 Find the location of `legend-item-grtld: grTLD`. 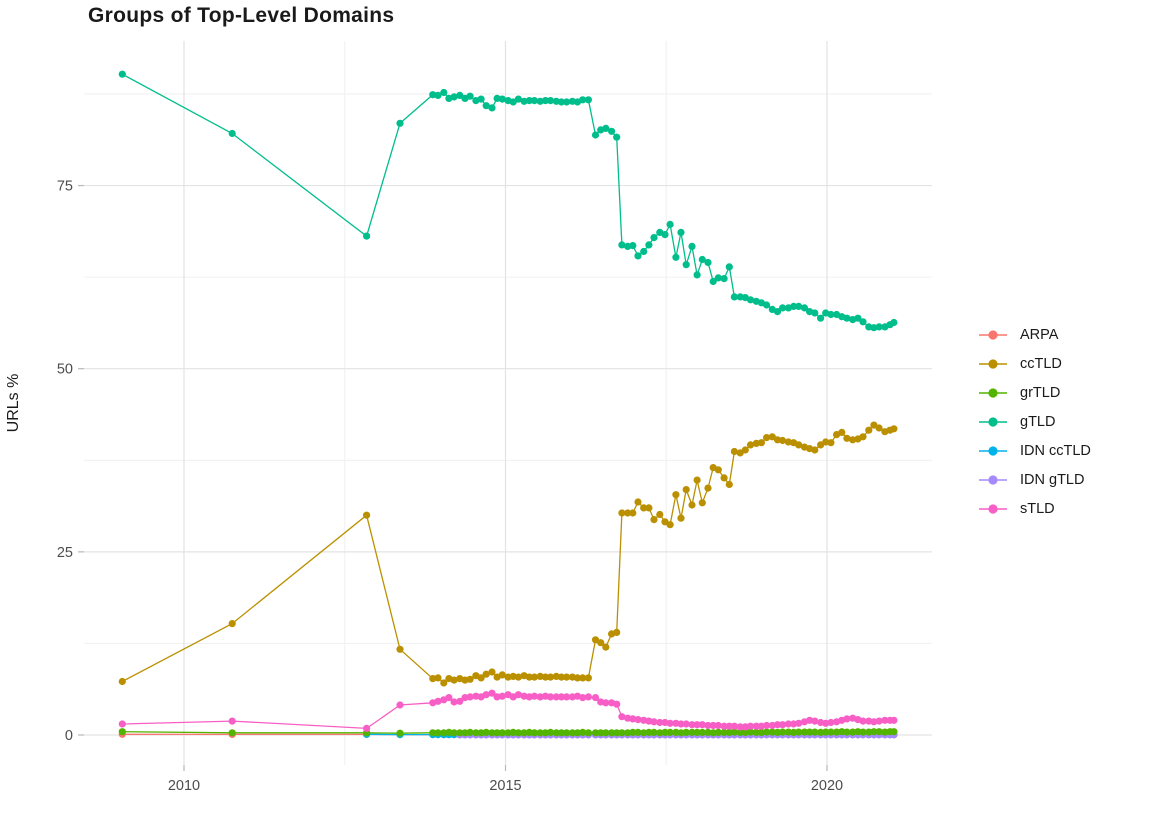

legend-item-grtld: grTLD is located at coordinates (1034, 392).